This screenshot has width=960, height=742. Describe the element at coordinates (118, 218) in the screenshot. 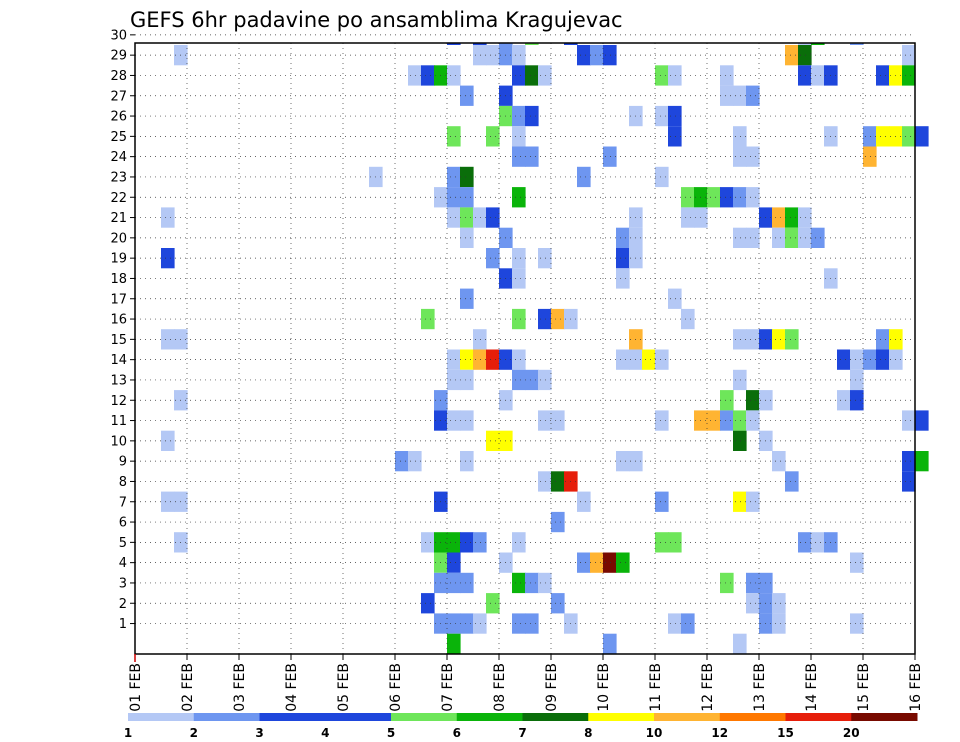

I see `ytick-label-21: 21` at that location.